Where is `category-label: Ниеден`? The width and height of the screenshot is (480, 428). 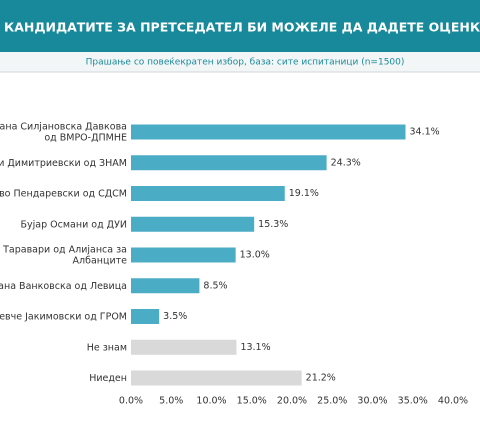
category-label: Ниеден is located at coordinates (108, 378).